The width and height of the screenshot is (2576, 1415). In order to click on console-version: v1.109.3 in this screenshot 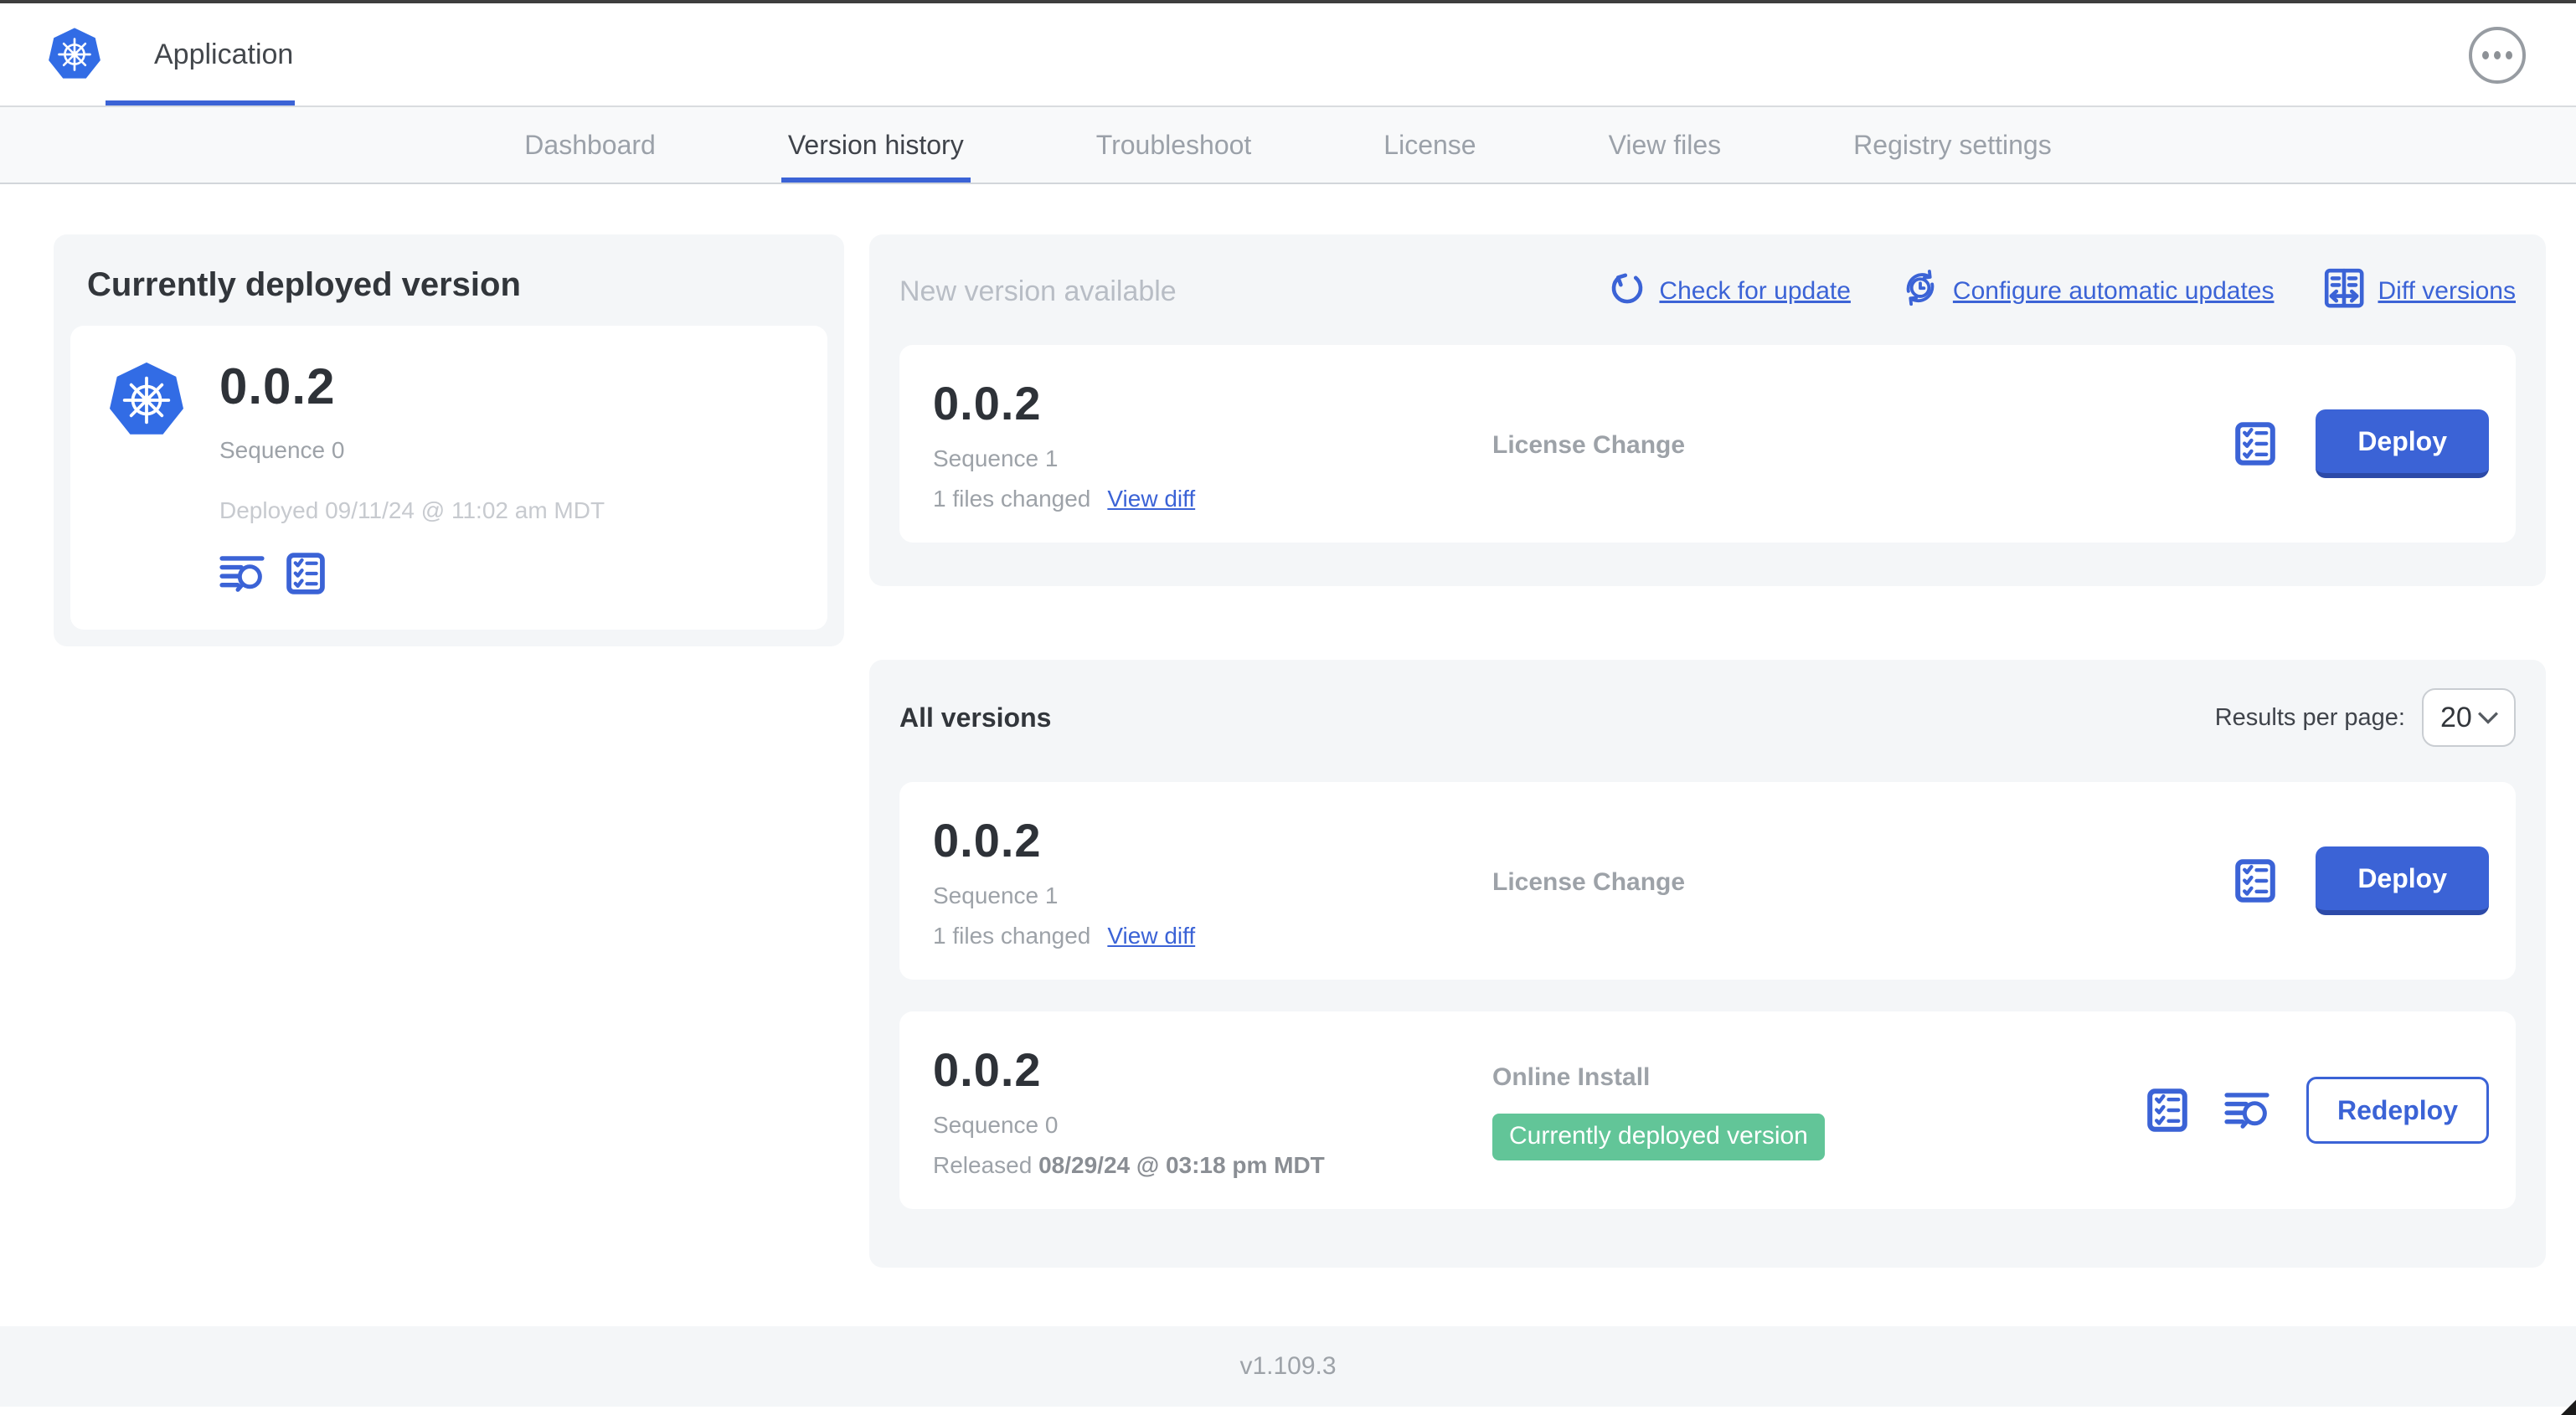, I will do `click(1288, 1366)`.